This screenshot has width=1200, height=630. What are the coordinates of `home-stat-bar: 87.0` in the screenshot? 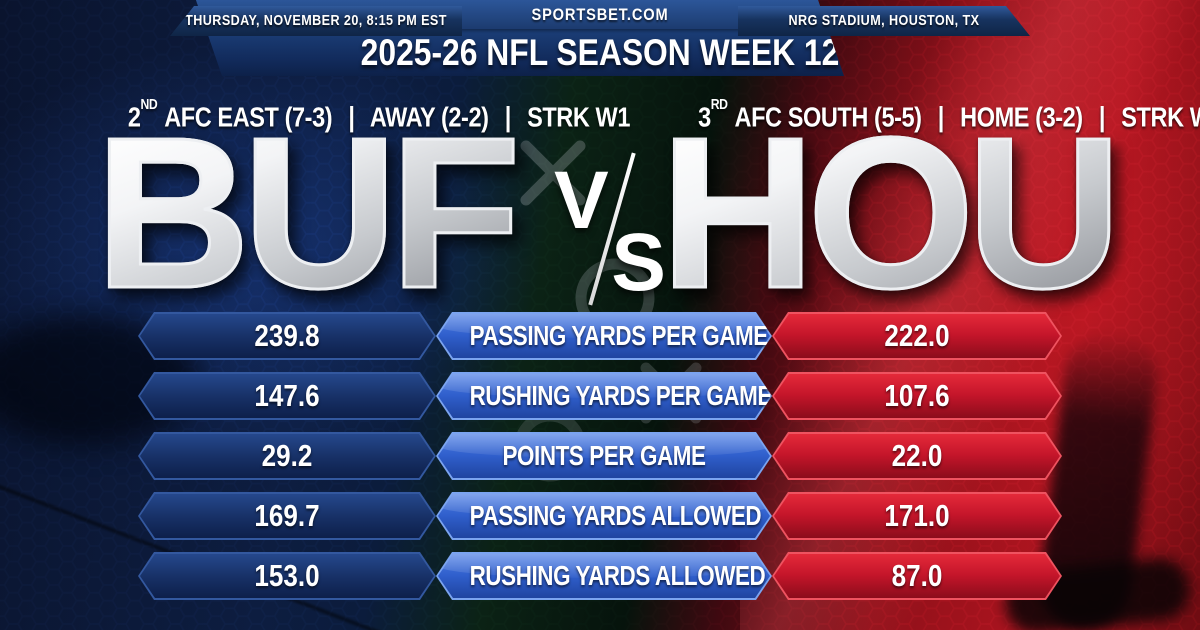 It's located at (917, 576).